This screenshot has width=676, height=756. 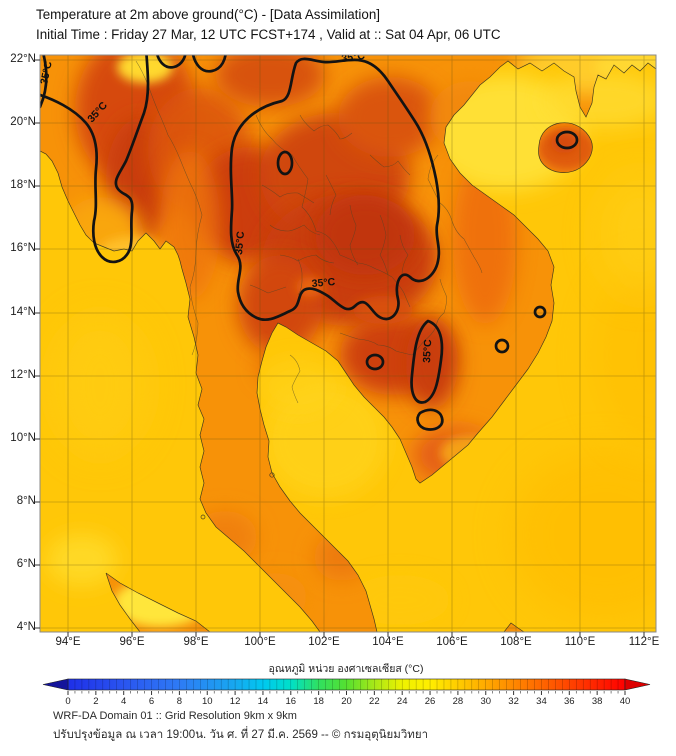 What do you see at coordinates (324, 642) in the screenshot?
I see `lon-tick-label: 102°E` at bounding box center [324, 642].